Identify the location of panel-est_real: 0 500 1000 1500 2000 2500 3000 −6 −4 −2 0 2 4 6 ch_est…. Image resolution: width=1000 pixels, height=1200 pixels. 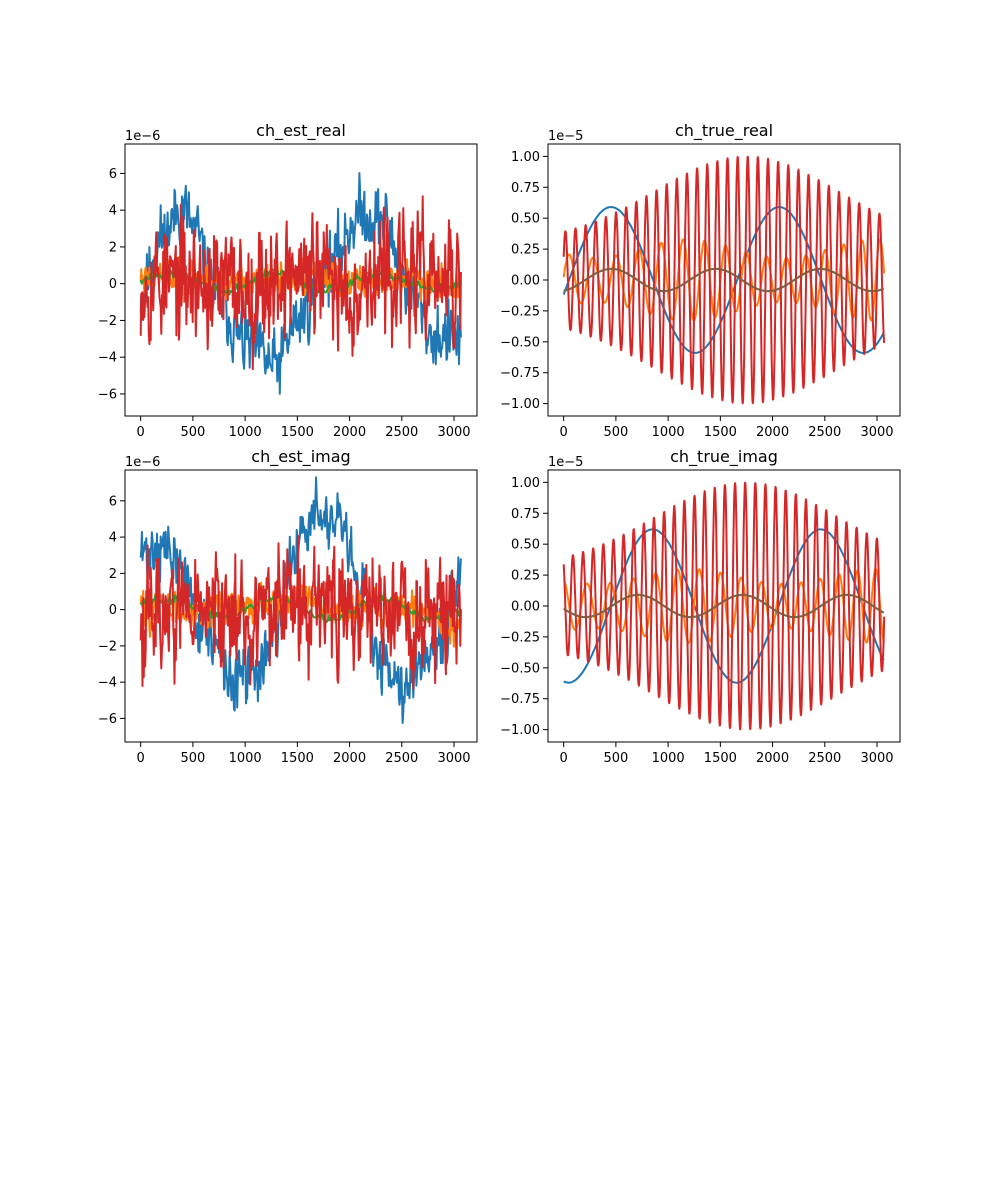
(288, 280).